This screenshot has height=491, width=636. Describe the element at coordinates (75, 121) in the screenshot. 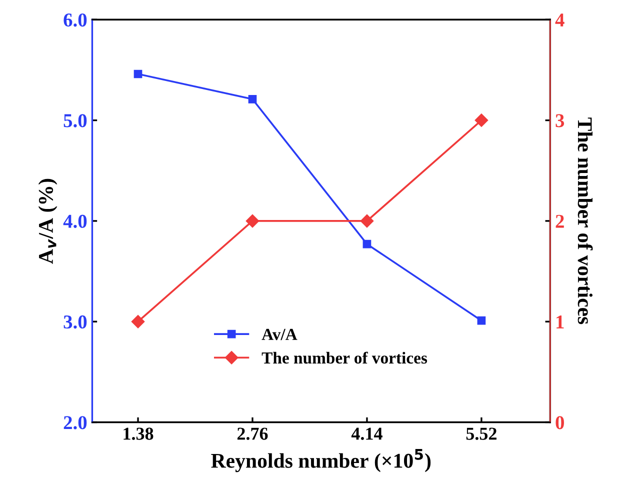

I see `y-tick-label: 5.0` at that location.